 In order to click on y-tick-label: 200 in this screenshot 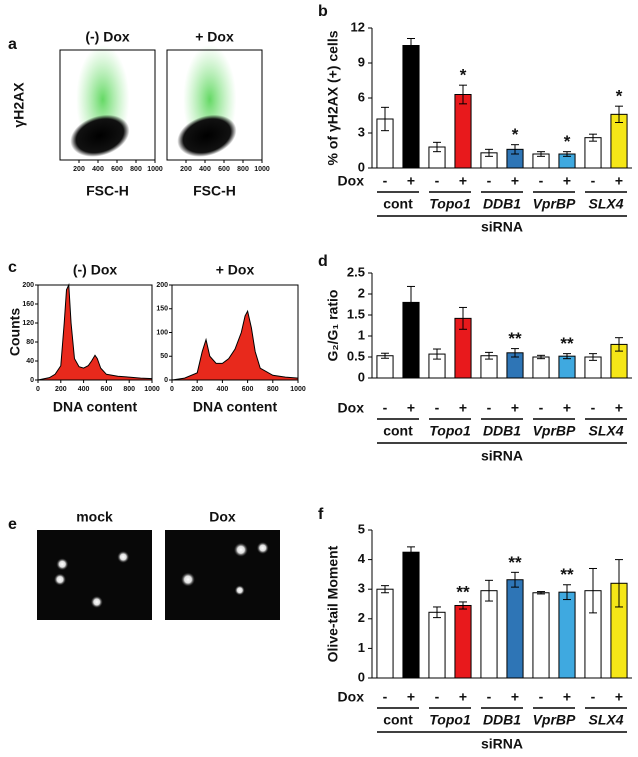, I will do `click(28, 285)`.